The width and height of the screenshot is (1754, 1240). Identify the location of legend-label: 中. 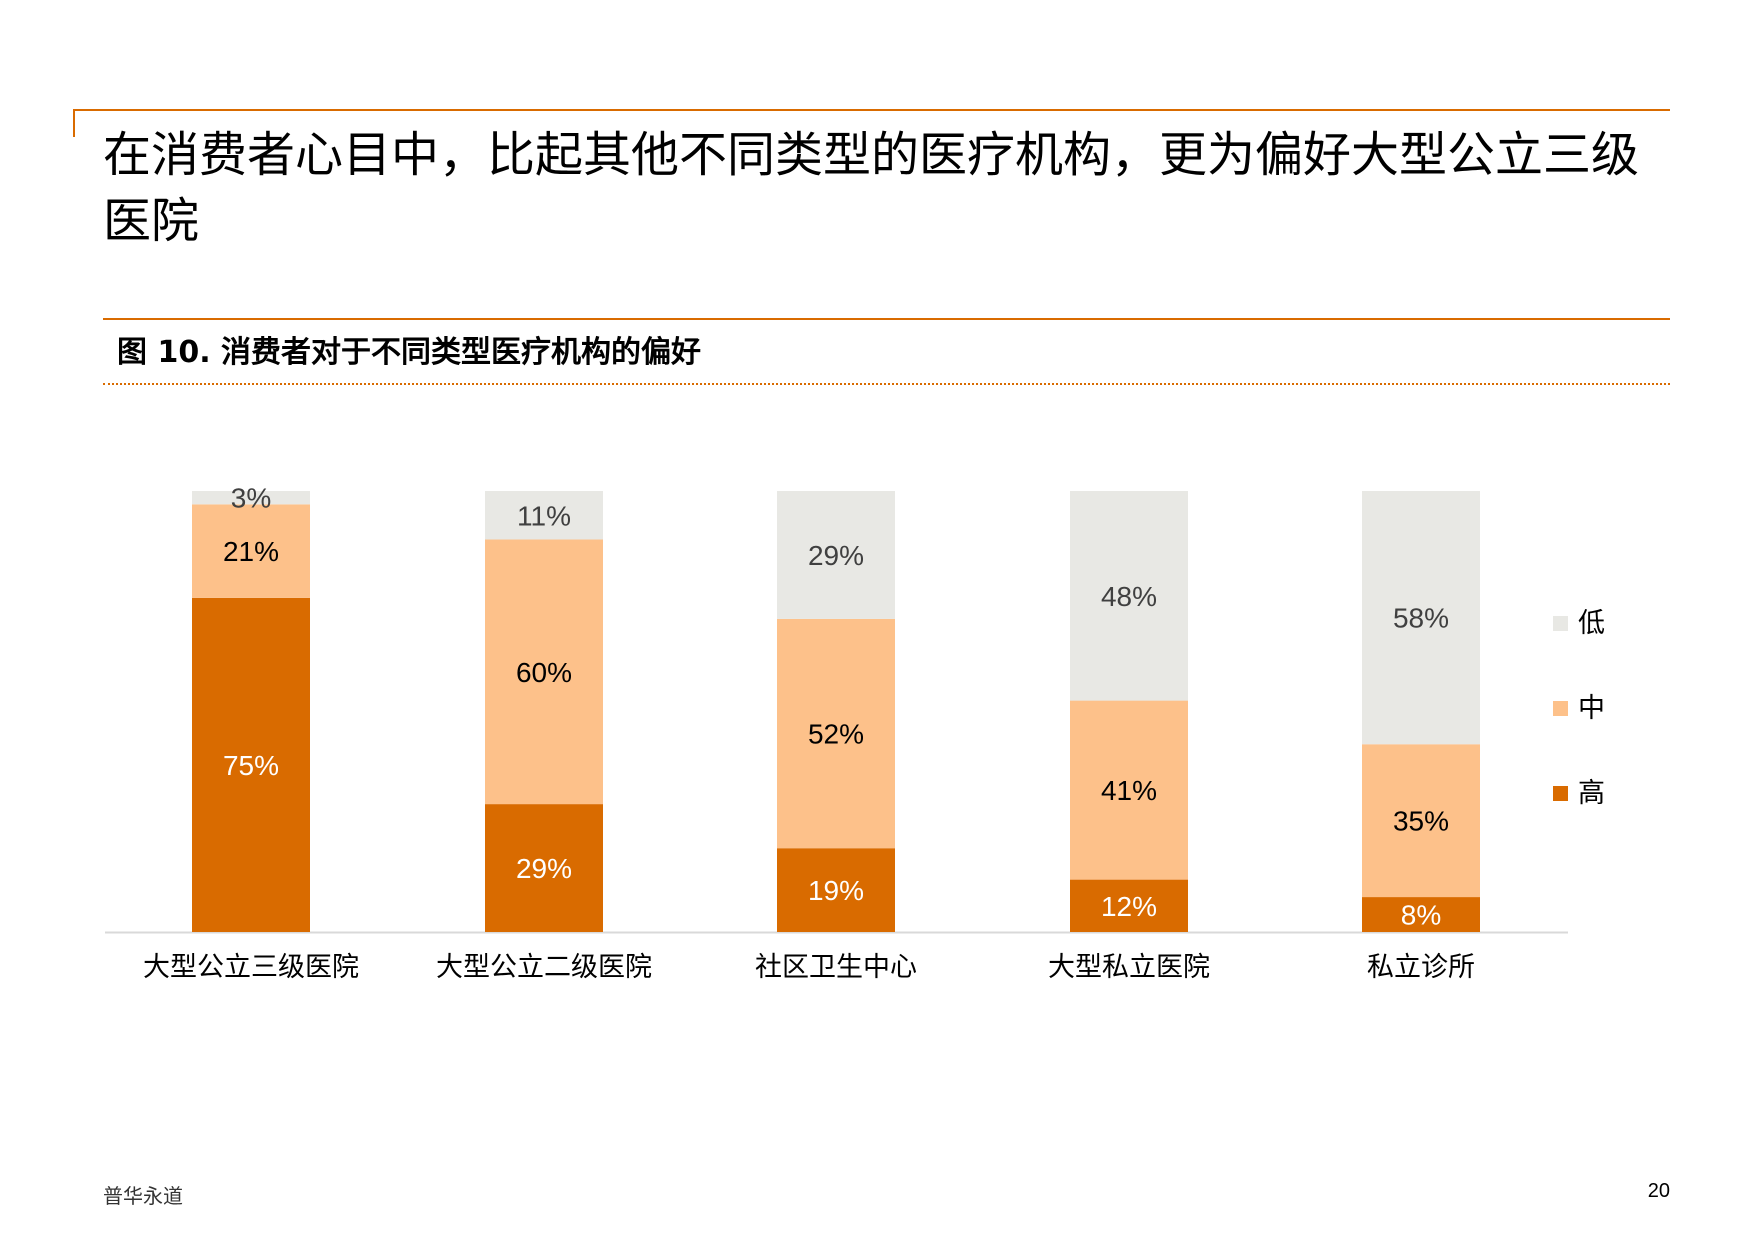
(1591, 708).